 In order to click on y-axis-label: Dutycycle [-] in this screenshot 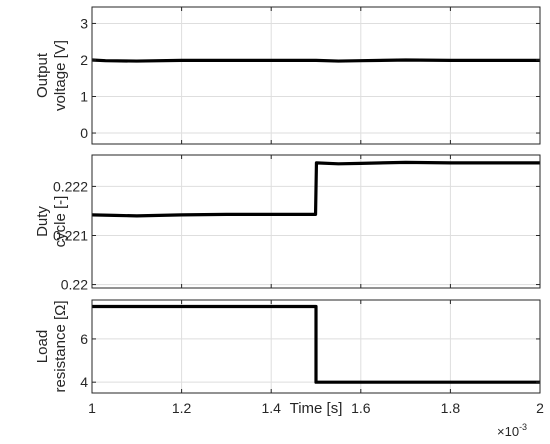, I will do `click(51, 222)`.